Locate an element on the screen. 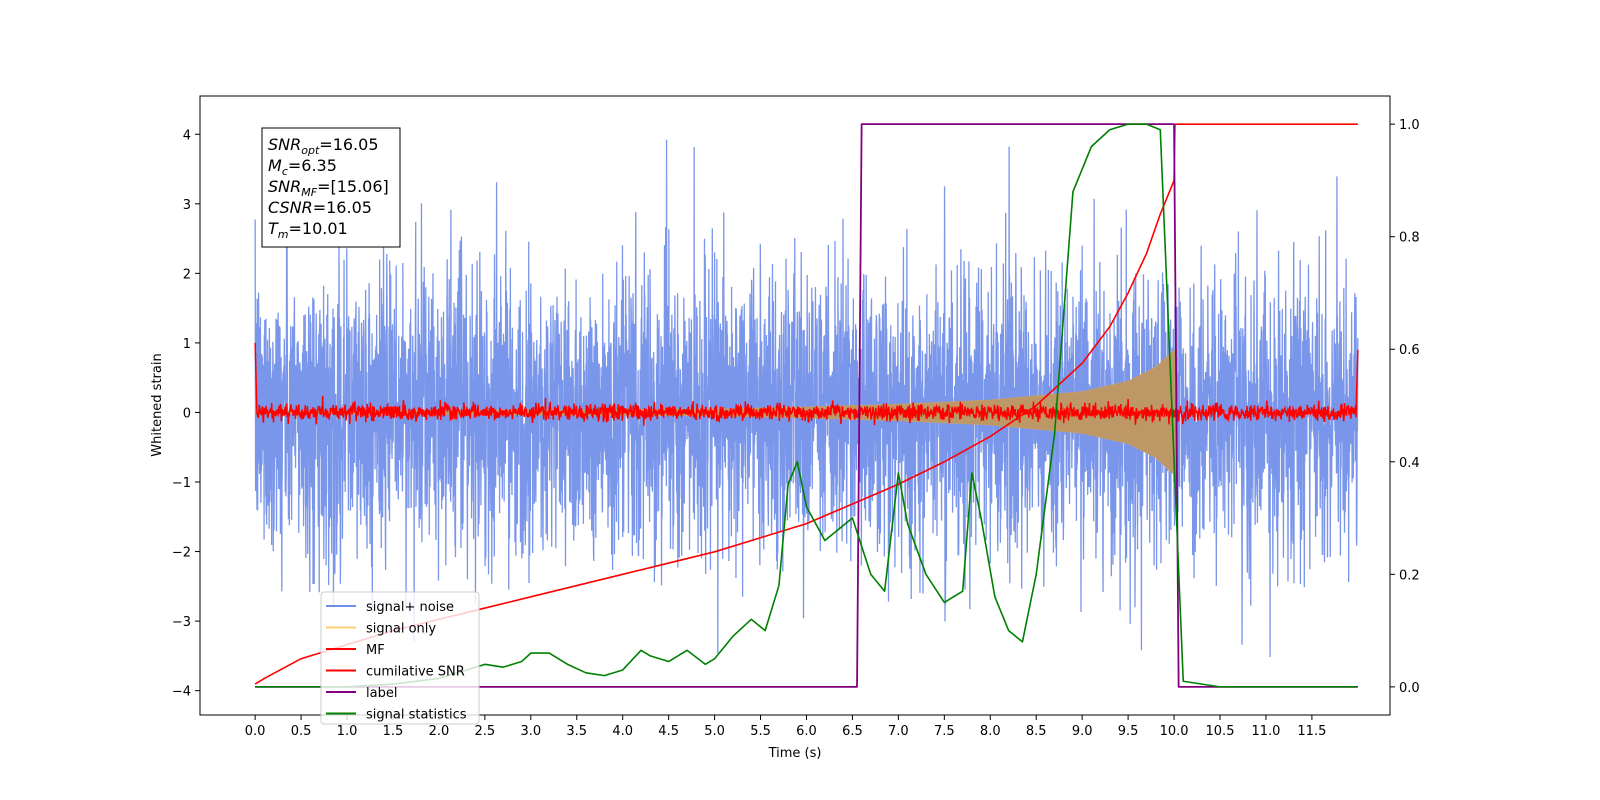 Image resolution: width=1600 pixels, height=800 pixels. annotation-subscript: MF is located at coordinates (309, 192).